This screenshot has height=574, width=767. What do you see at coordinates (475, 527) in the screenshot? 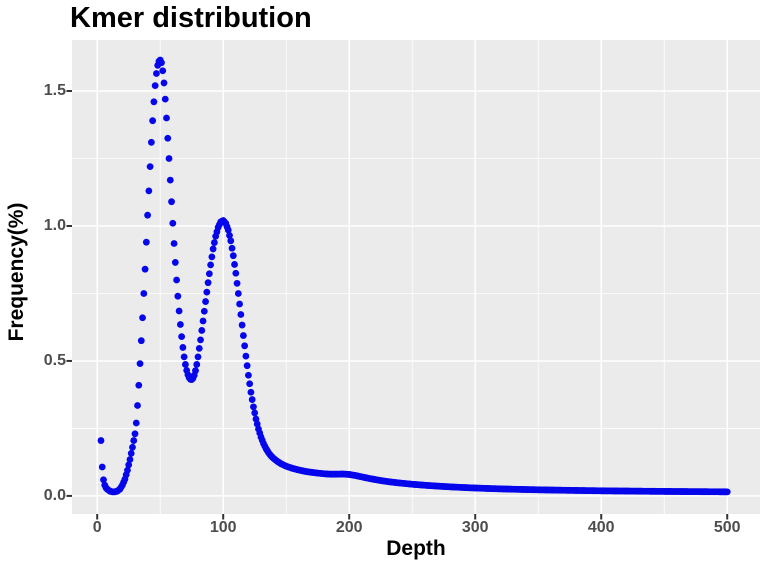
I see `x-tick-label: 300` at bounding box center [475, 527].